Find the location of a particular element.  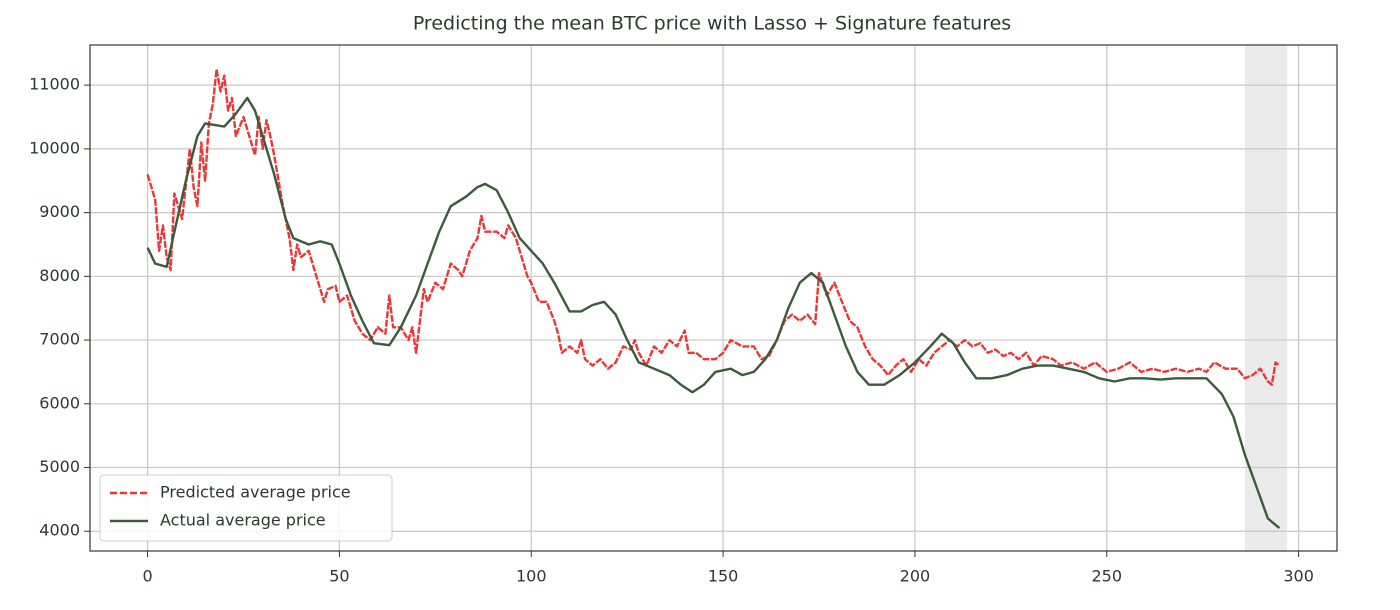

x-tick-label: 300 is located at coordinates (1298, 576).